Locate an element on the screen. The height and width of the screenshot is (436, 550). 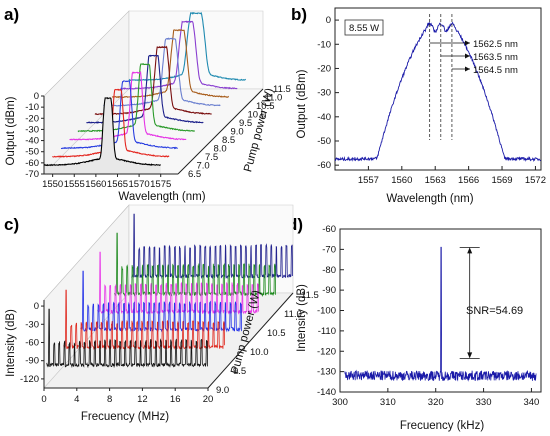
panel-a-ylabel: Output (dBm) is located at coordinates (11, 130).